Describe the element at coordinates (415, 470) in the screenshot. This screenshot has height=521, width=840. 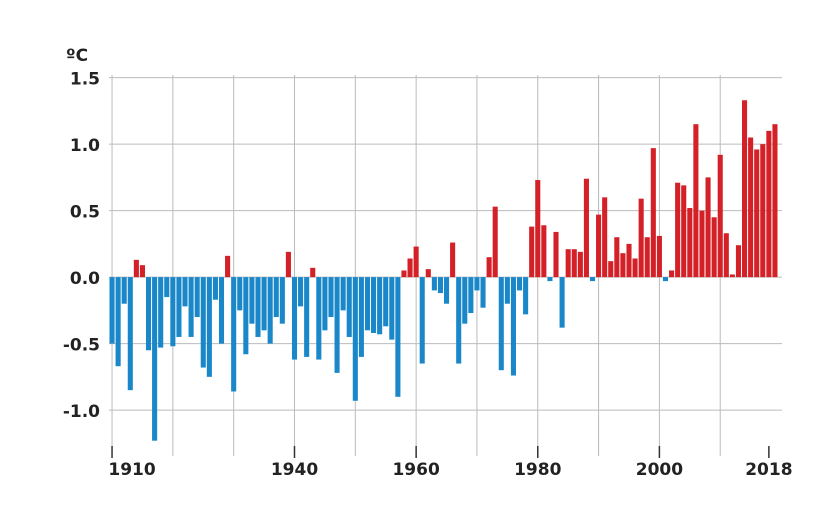
I see `x-tick-label: 1960` at that location.